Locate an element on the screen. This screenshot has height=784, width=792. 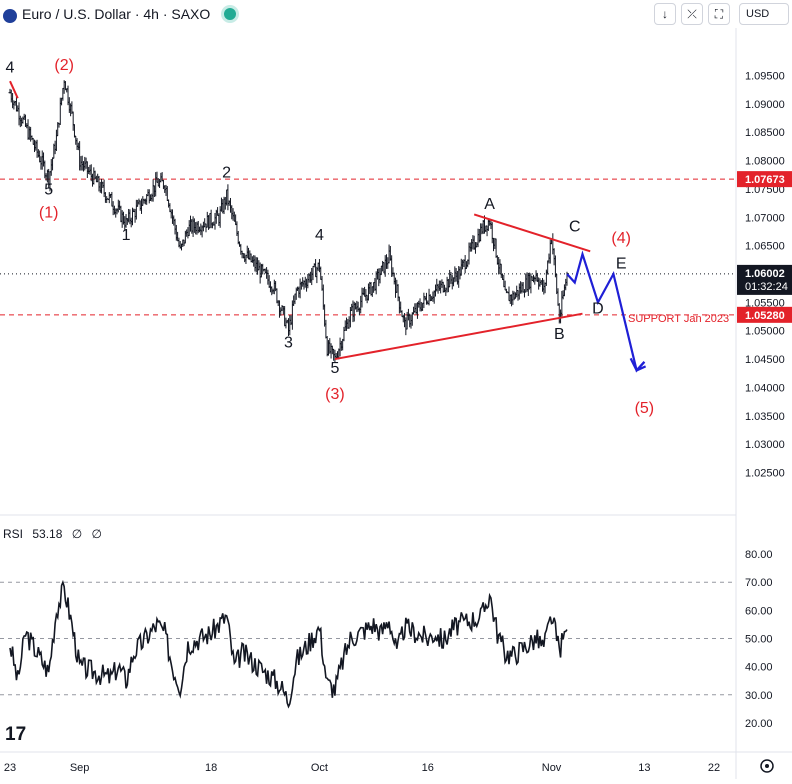
price-tick-label: 1.02500 is located at coordinates (765, 473).